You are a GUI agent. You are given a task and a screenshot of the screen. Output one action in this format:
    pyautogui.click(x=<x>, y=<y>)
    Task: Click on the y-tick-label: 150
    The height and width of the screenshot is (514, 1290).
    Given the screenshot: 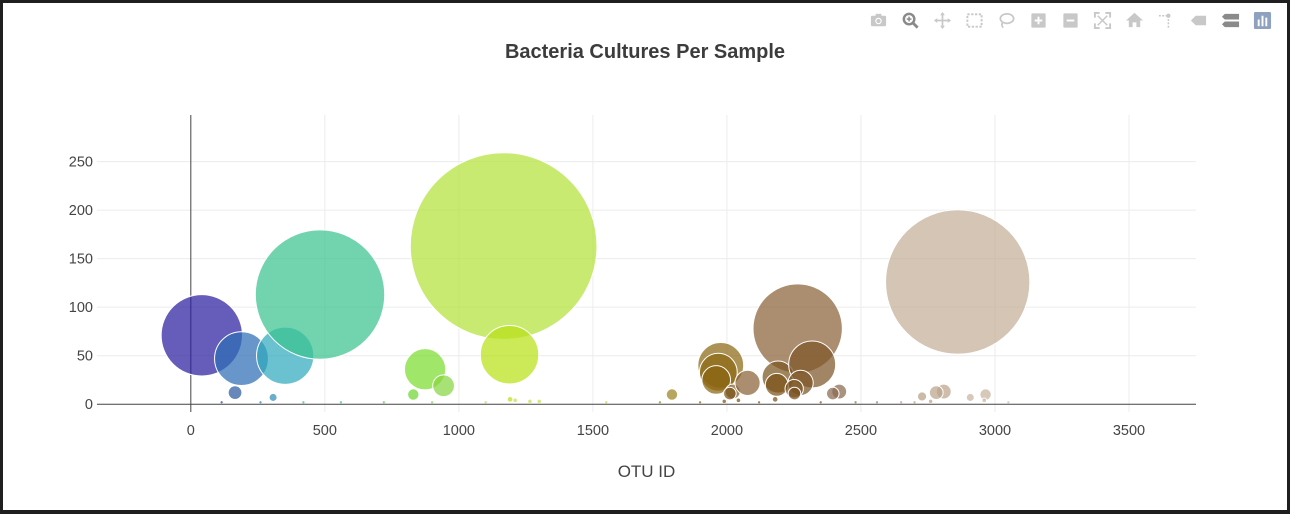 What is the action you would take?
    pyautogui.click(x=81, y=260)
    